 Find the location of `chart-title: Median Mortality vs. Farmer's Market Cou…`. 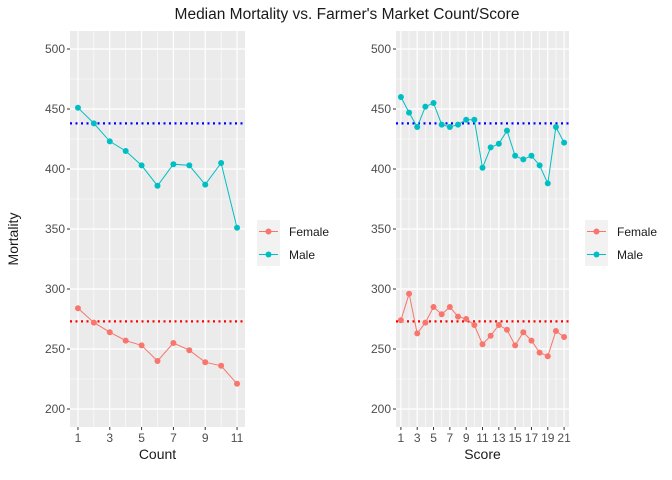

chart-title: Median Mortality vs. Farmer's Market Cou… is located at coordinates (347, 14).